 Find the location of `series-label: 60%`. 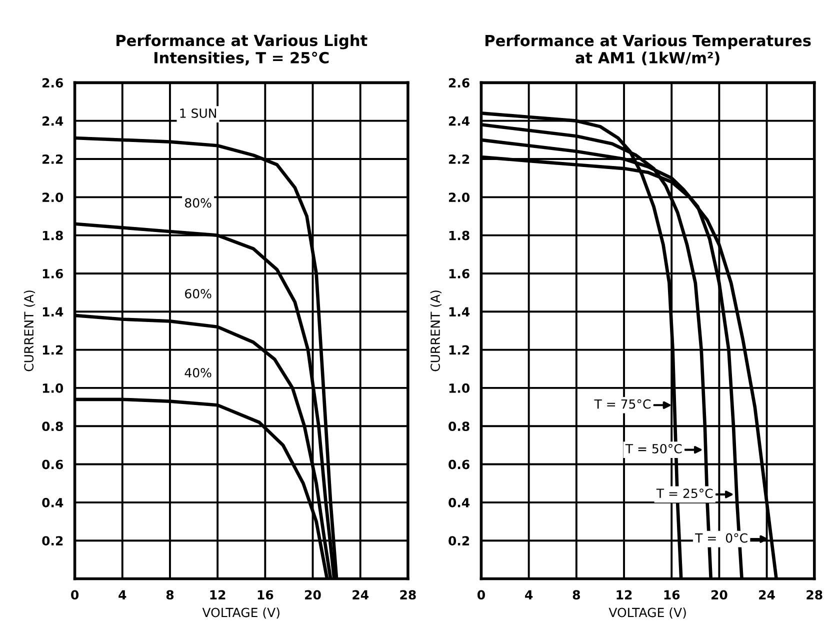

series-label: 60% is located at coordinates (198, 293).